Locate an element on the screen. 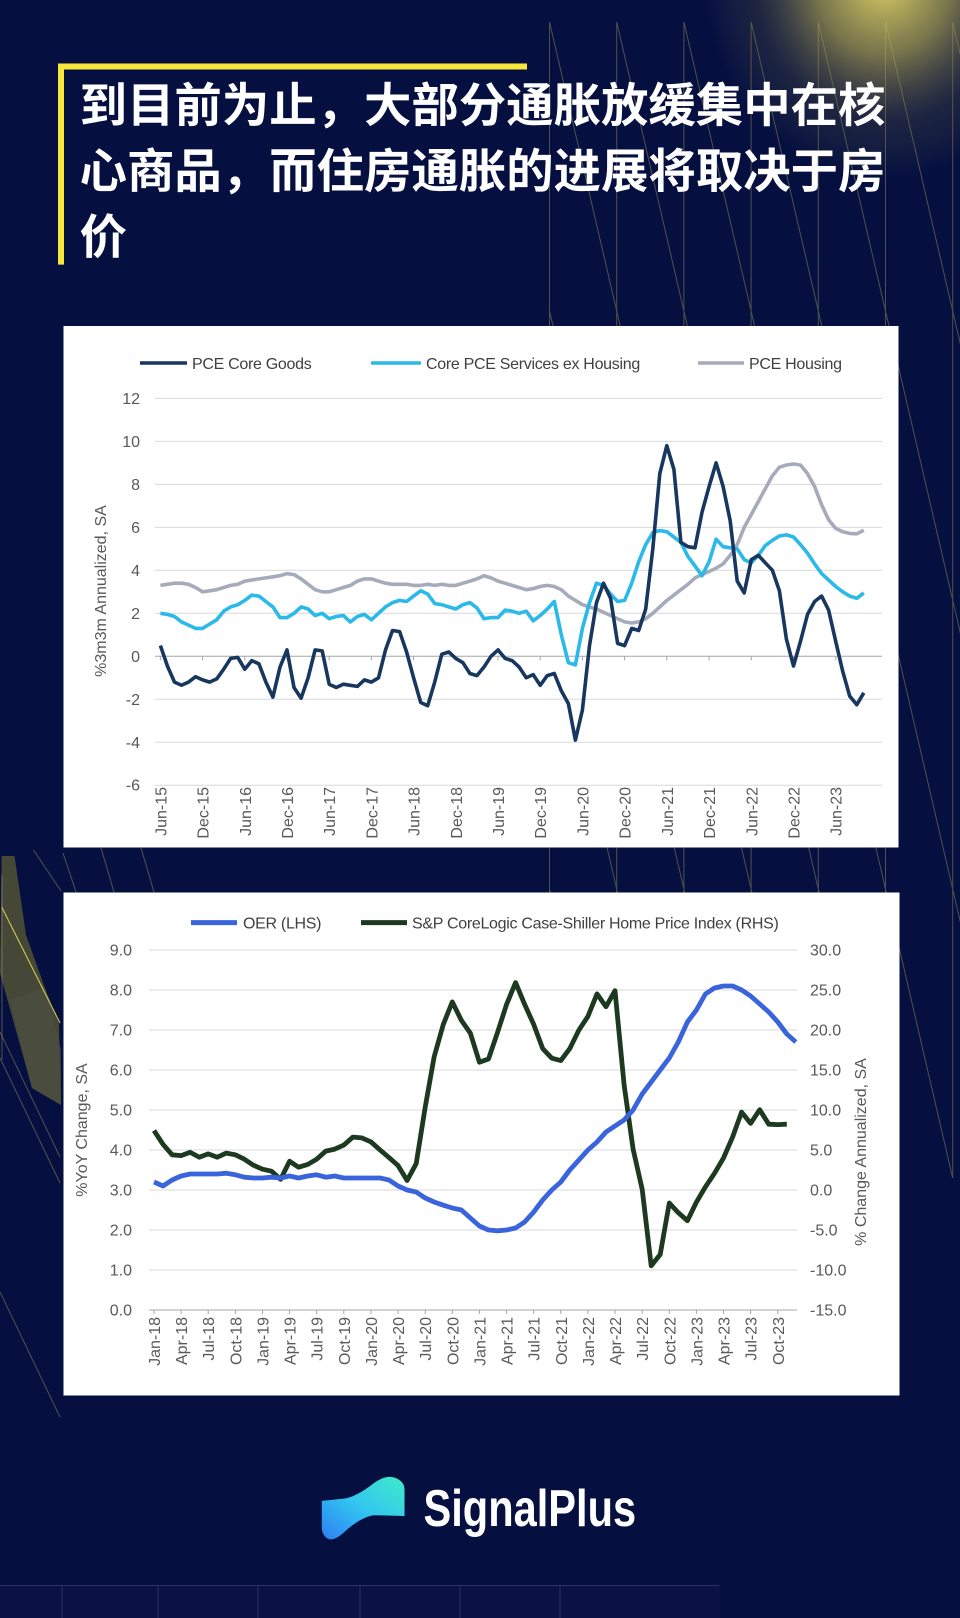  svg-text: Apr-22 is located at coordinates (616, 1341).